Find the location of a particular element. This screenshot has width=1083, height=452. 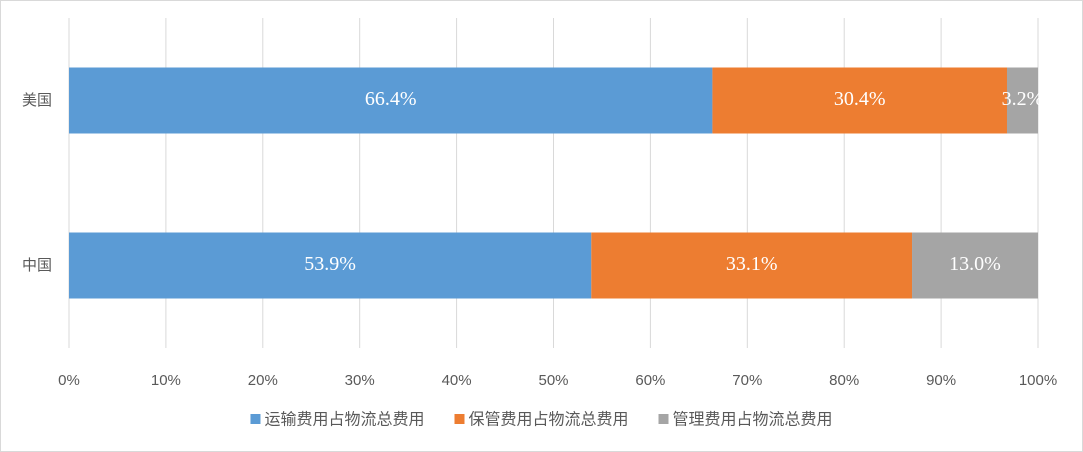

y-tick-label: 中国 is located at coordinates (37, 265).